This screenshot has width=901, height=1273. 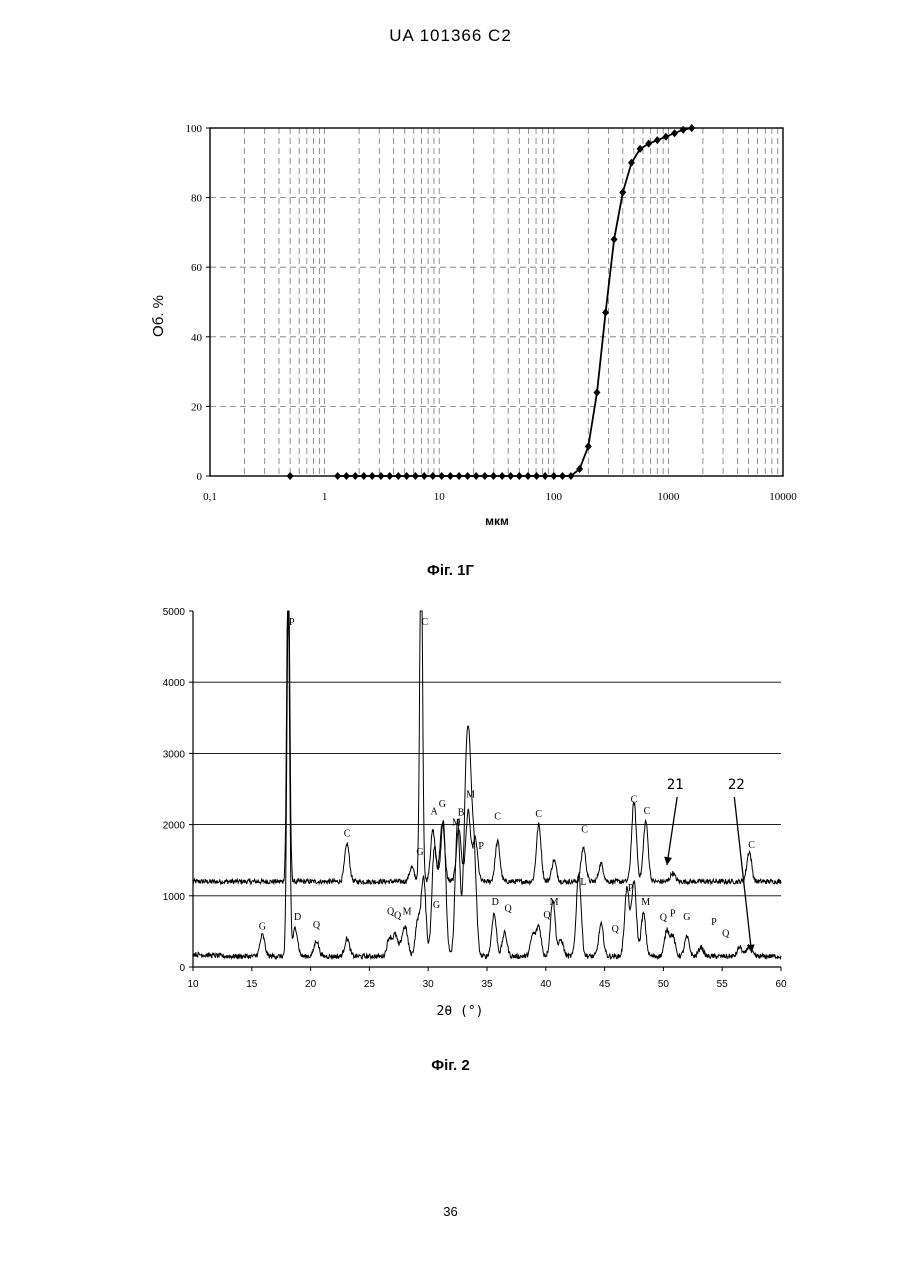 What do you see at coordinates (174, 612) in the screenshot?
I see `y-tick-label: 5000` at bounding box center [174, 612].